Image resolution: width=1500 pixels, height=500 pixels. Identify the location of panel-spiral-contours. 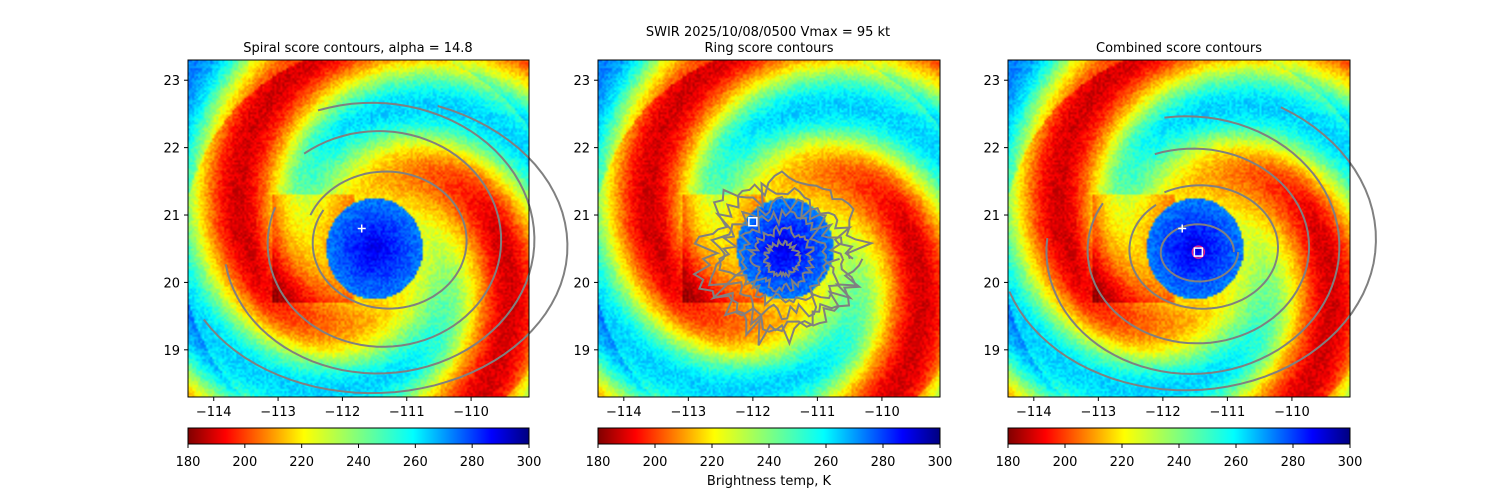
(386, 248).